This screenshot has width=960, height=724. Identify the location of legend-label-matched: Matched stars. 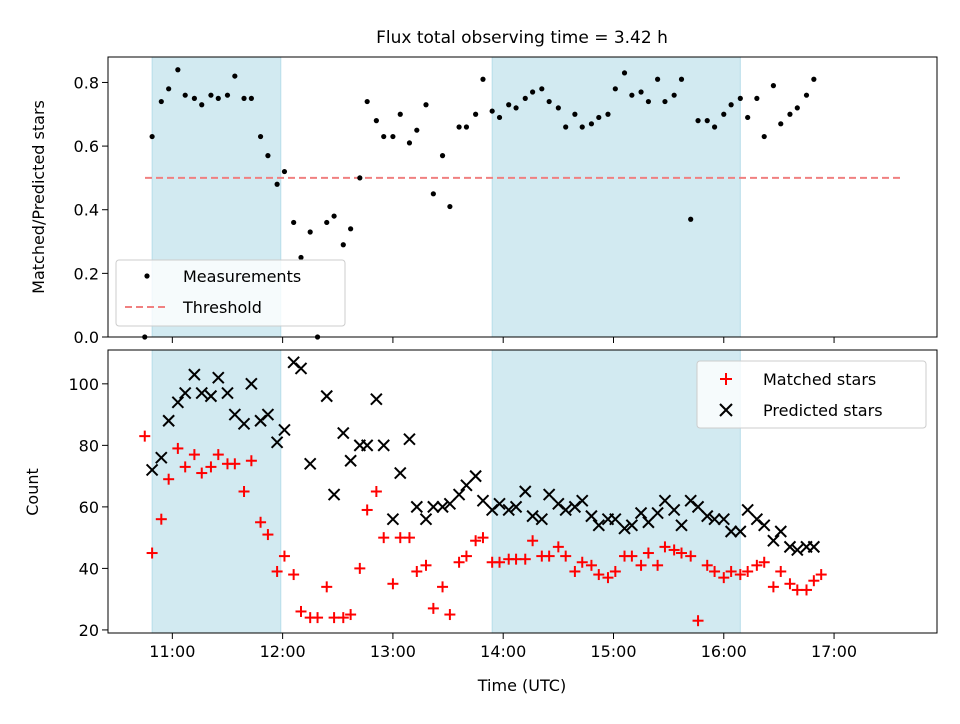
(819, 379).